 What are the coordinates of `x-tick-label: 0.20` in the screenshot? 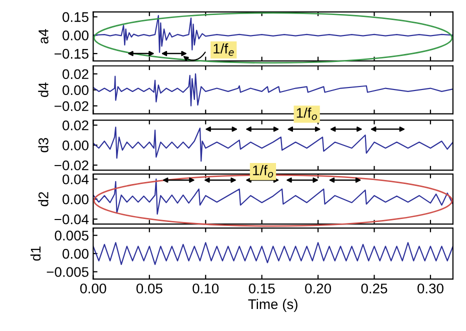 It's located at (318, 289).